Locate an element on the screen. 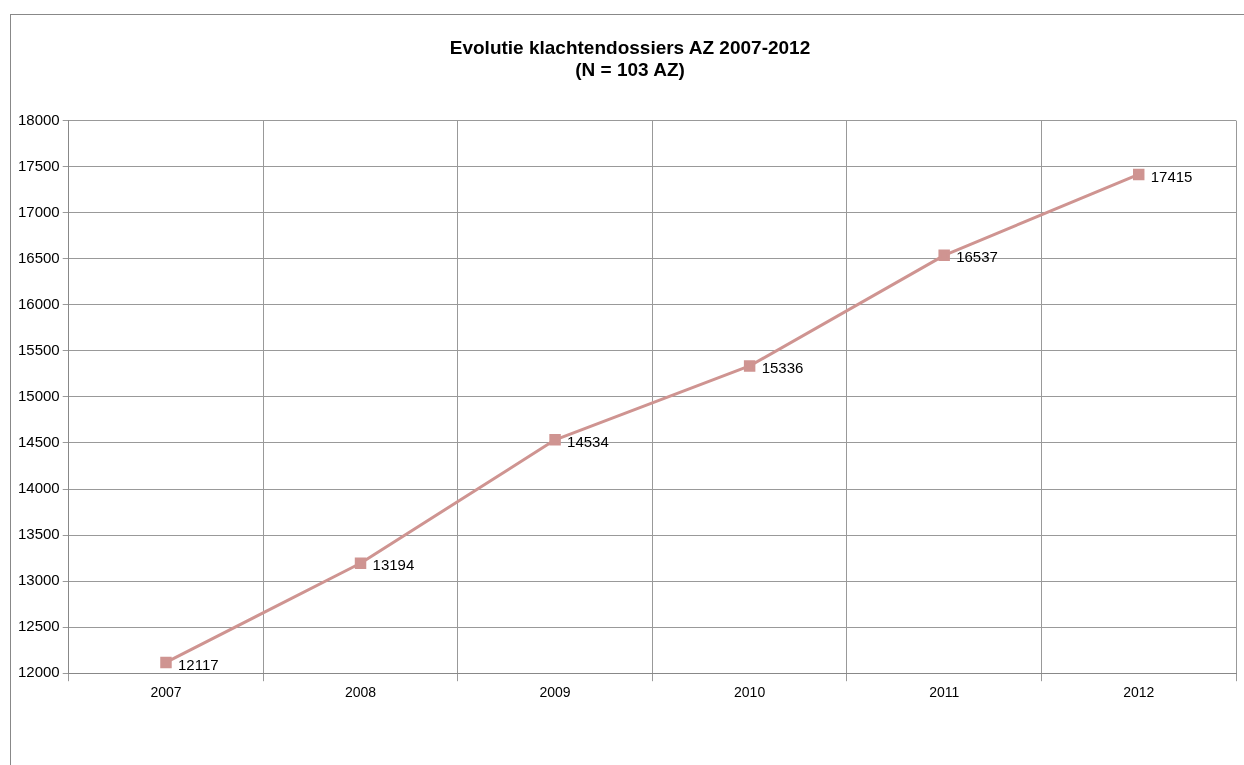  y-tick-label: 14500 is located at coordinates (38, 442).